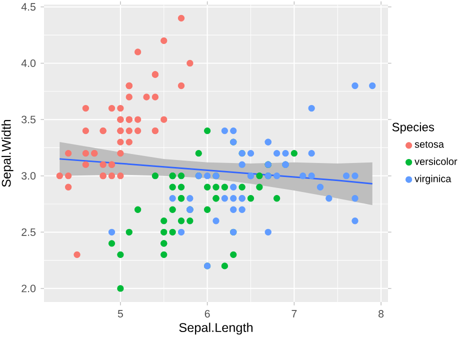 This screenshot has width=474, height=338. I want to click on y-tick-label: 2.5, so click(29, 232).